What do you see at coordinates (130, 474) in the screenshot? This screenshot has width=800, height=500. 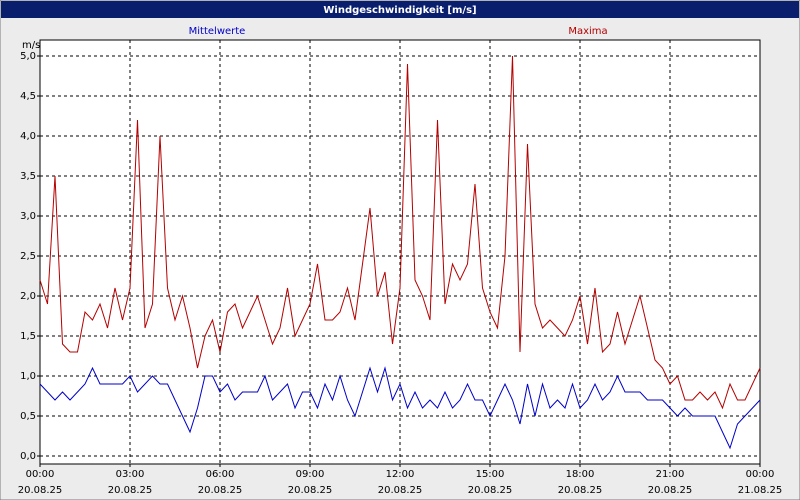 I see `x-tick-label: 03:00` at bounding box center [130, 474].